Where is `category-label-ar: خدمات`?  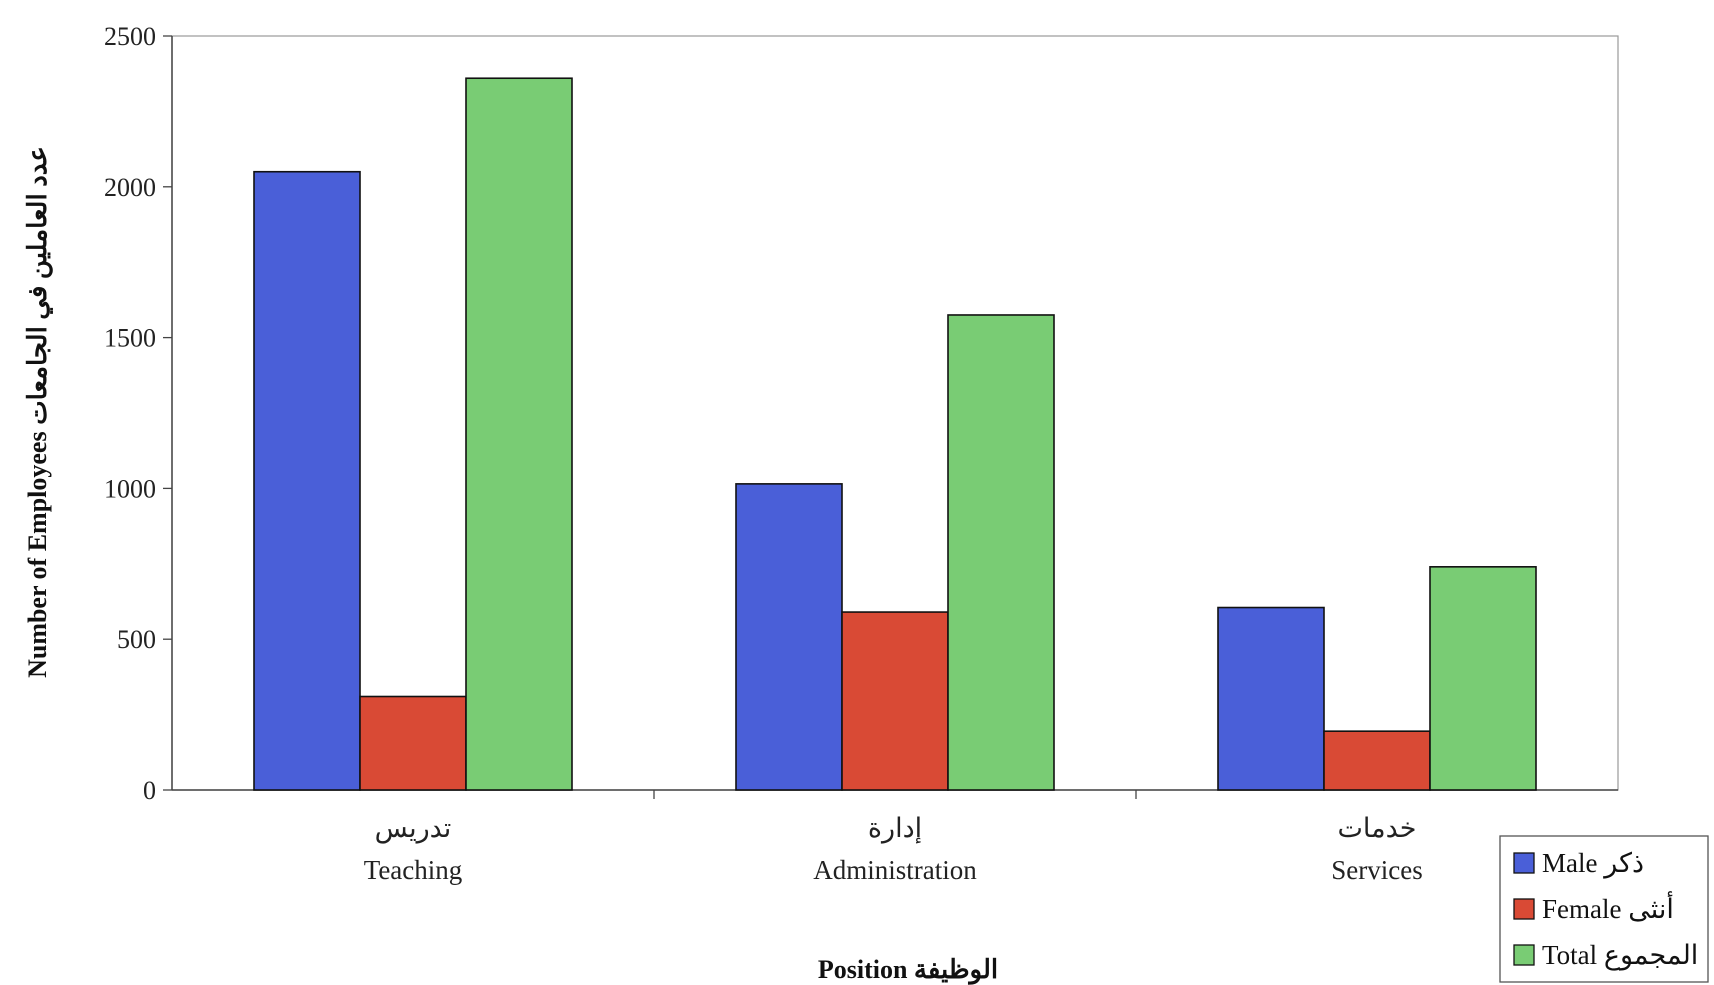
category-label-ar: خدمات is located at coordinates (1377, 828).